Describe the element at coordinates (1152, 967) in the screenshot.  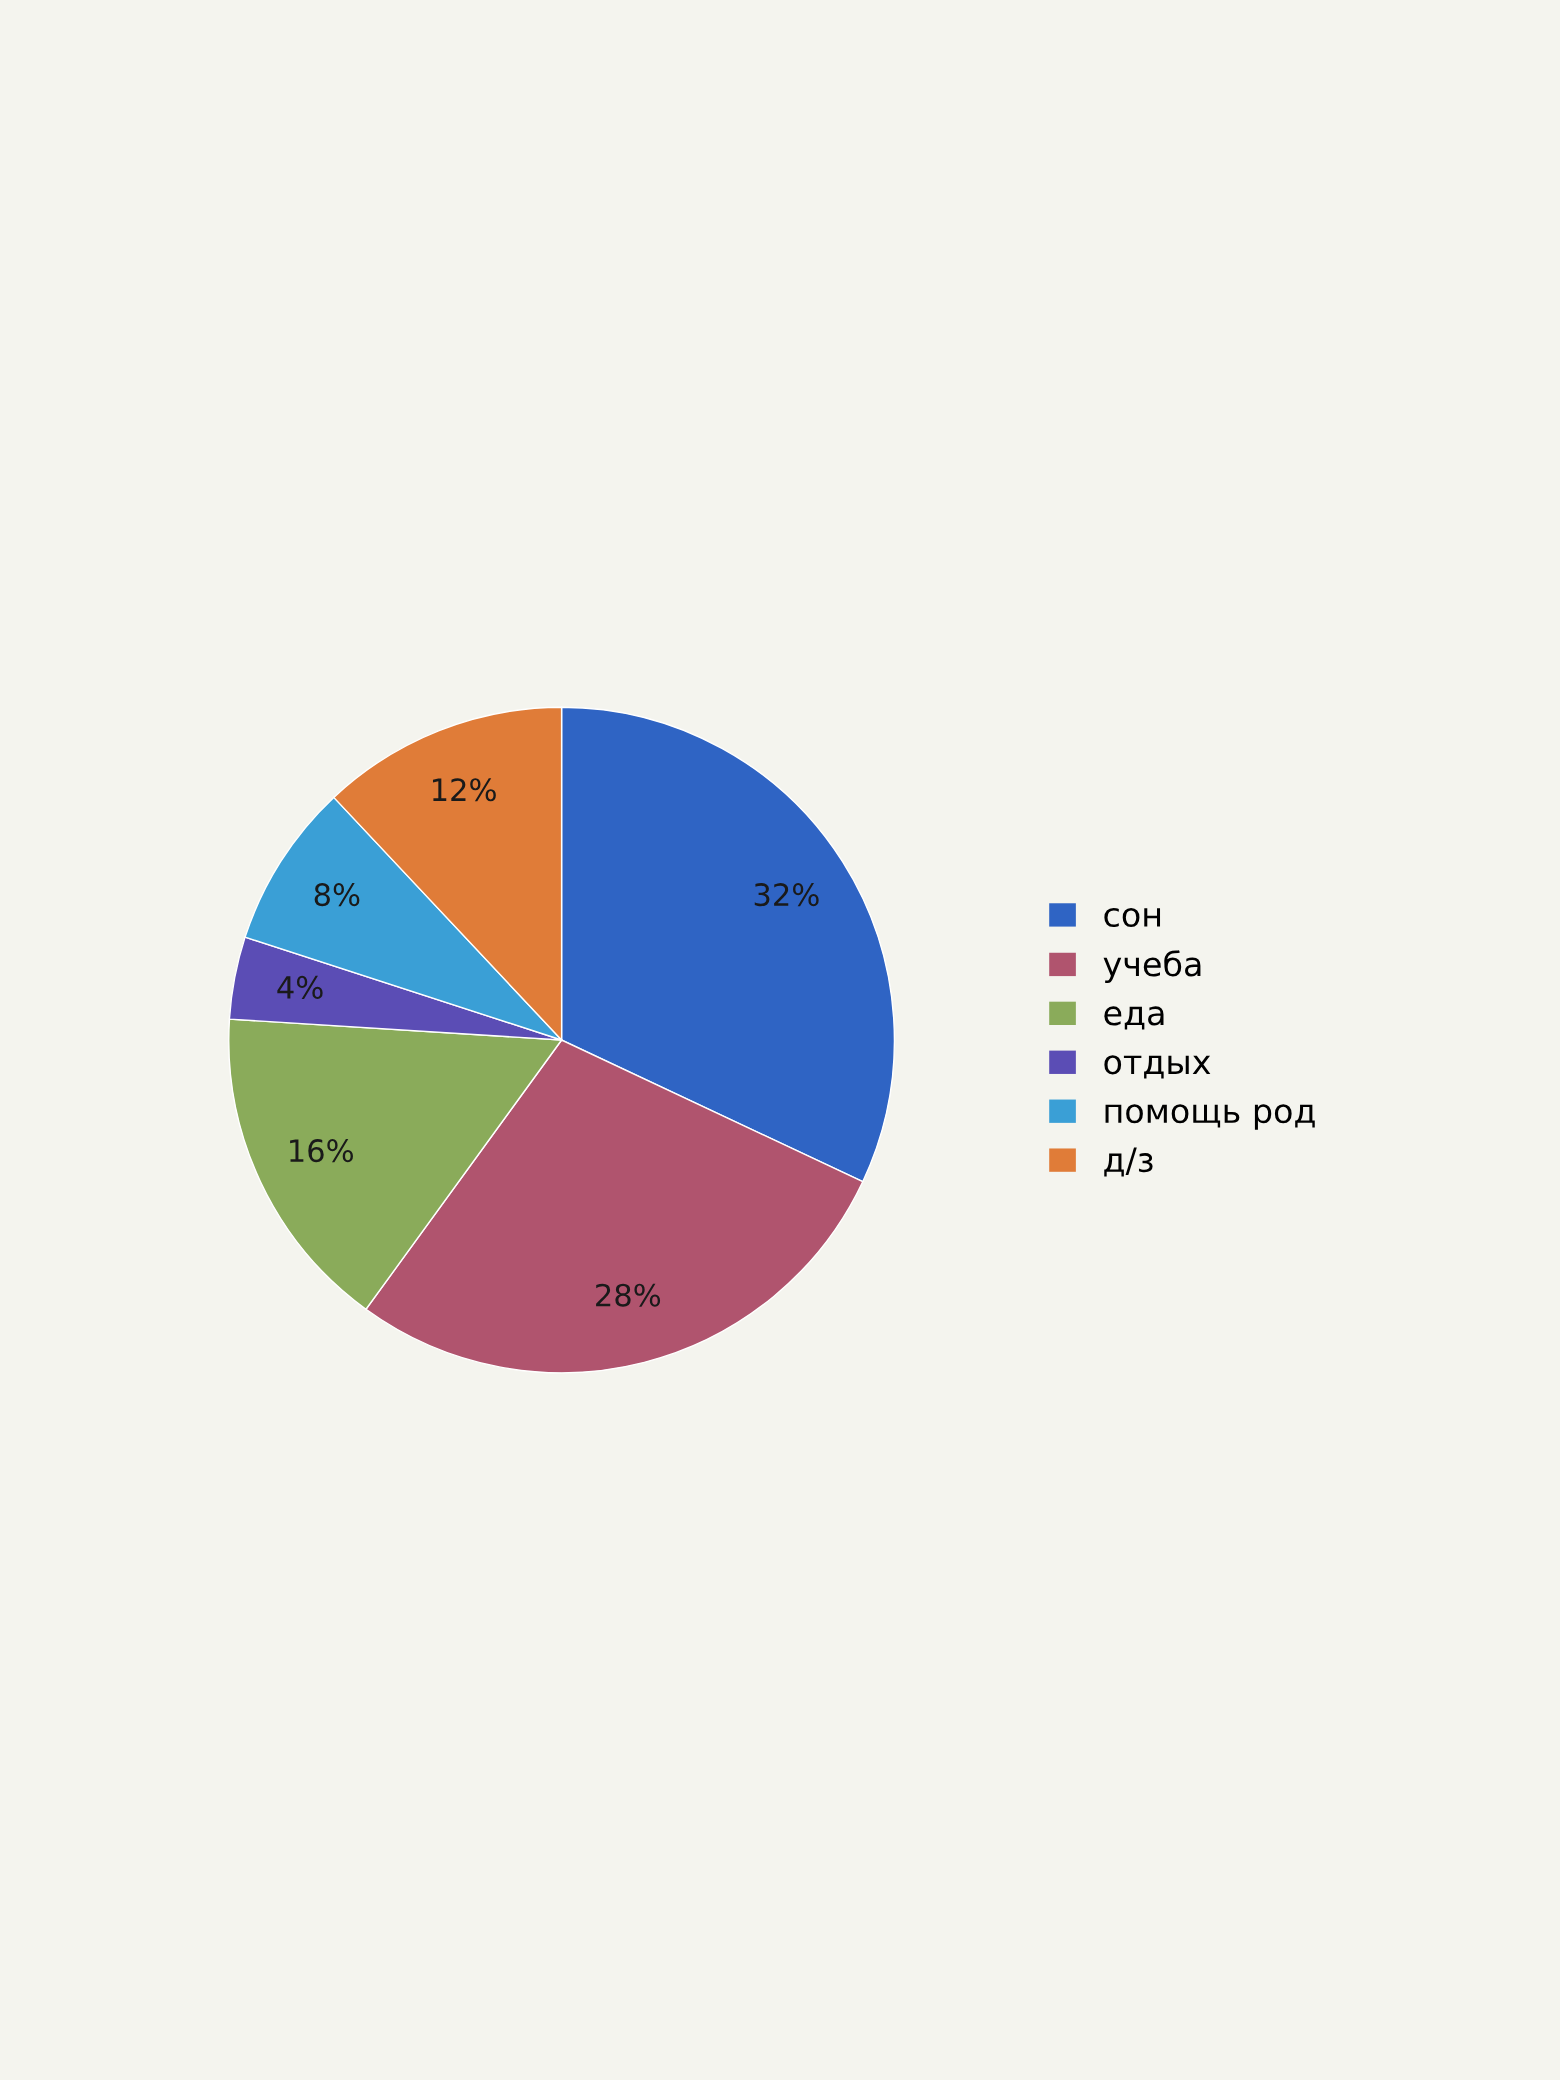
I see `legend-label: учеба` at that location.